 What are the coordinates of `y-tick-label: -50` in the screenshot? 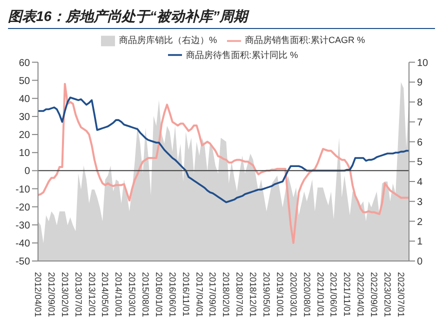 It's located at (23, 262).